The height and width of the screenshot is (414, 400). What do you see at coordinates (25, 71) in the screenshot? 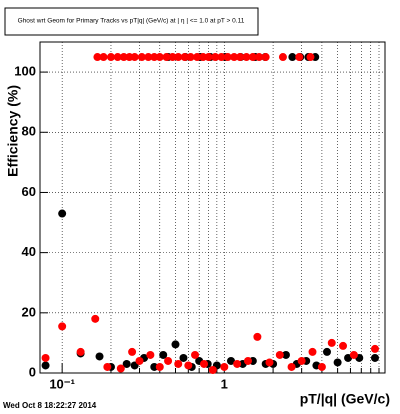
I see `y-tick-label: 100` at bounding box center [25, 71].